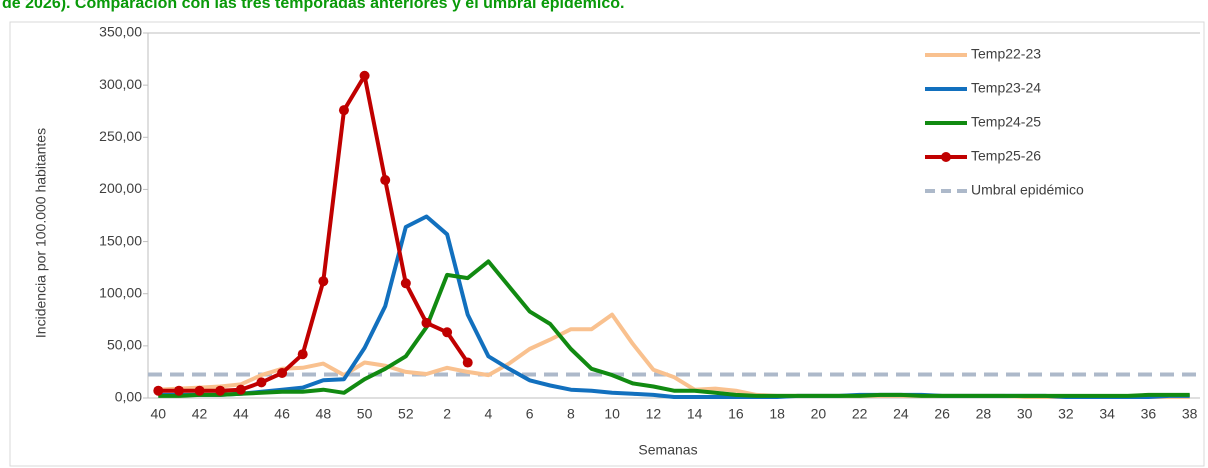  What do you see at coordinates (695, 414) in the screenshot?
I see `x-tick-label: 14` at bounding box center [695, 414].